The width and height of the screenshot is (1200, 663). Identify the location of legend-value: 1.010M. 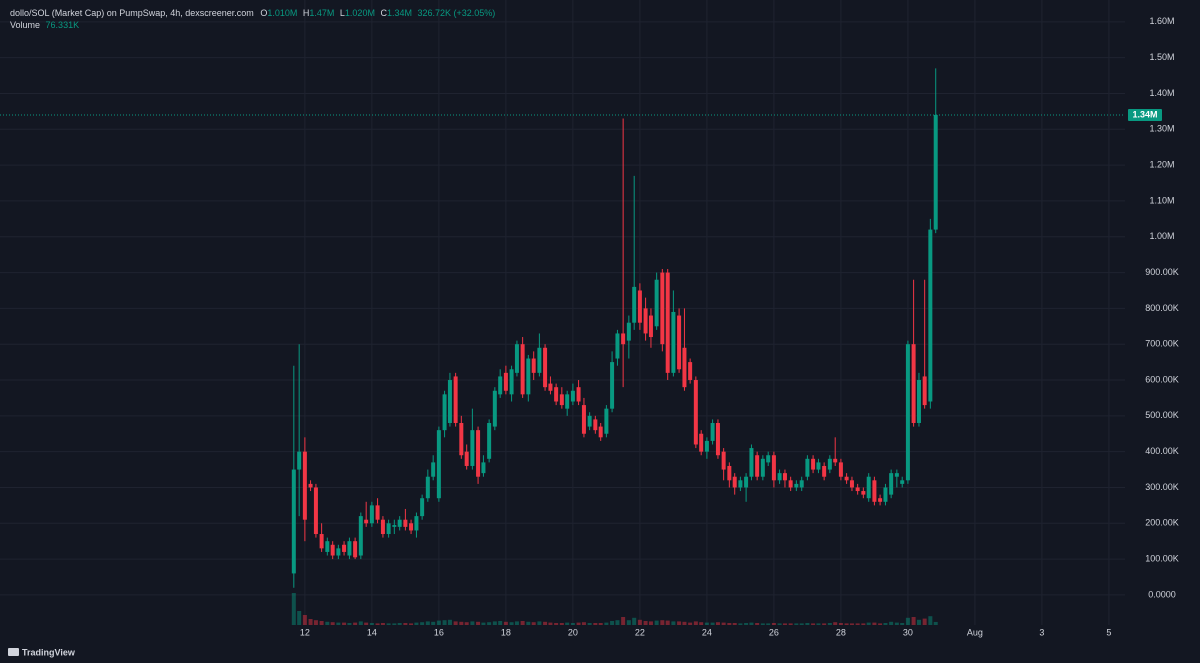
(282, 13).